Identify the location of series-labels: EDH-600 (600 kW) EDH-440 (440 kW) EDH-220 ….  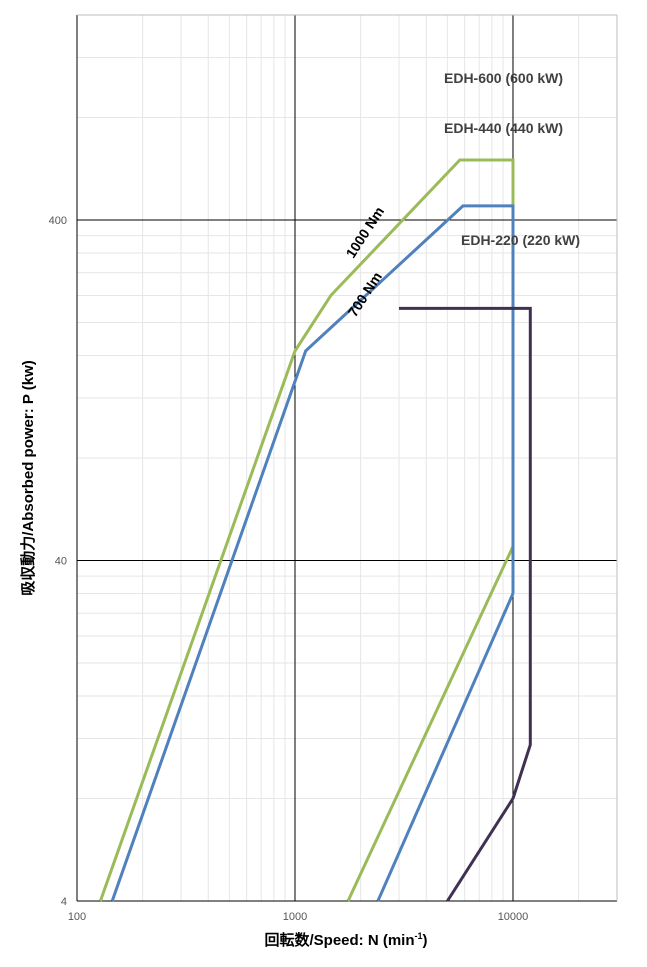
(512, 159).